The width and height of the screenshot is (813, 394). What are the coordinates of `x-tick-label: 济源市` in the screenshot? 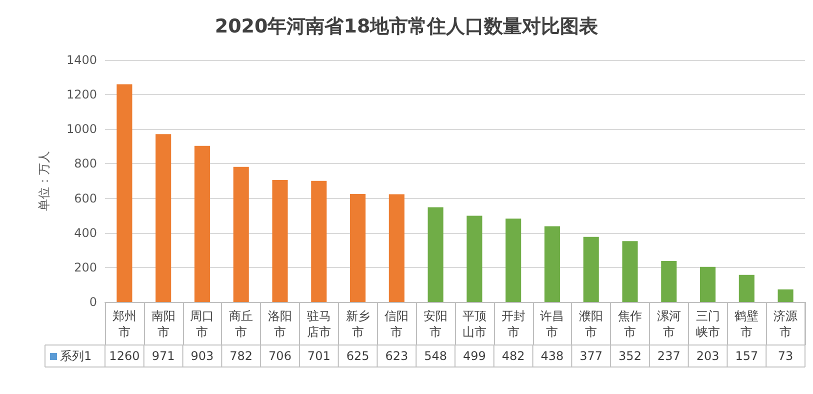 It's located at (786, 324).